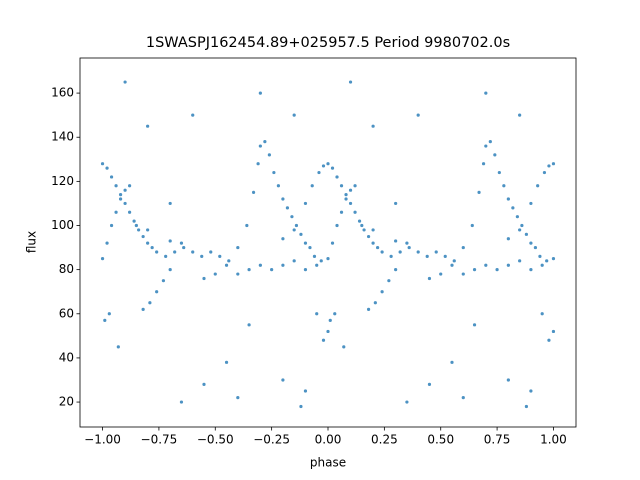 Image resolution: width=640 pixels, height=480 pixels. What do you see at coordinates (66, 269) in the screenshot?
I see `y-tick-label: 80` at bounding box center [66, 269].